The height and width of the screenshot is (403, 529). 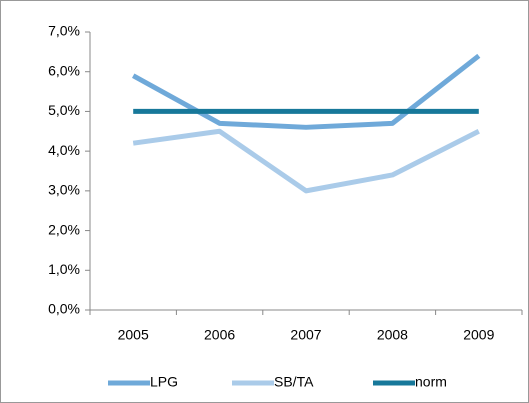 What do you see at coordinates (64, 229) in the screenshot?
I see `y-tick-label: 2,0%` at bounding box center [64, 229].